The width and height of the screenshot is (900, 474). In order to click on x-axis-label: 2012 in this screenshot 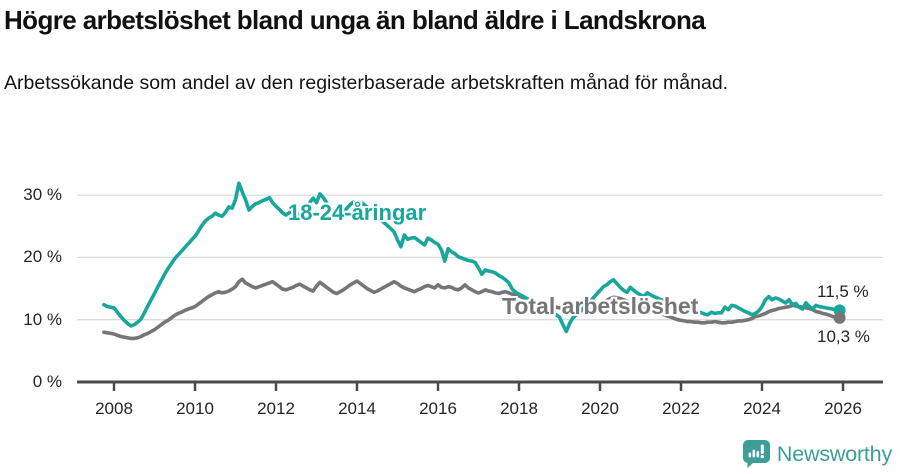, I will do `click(276, 408)`.